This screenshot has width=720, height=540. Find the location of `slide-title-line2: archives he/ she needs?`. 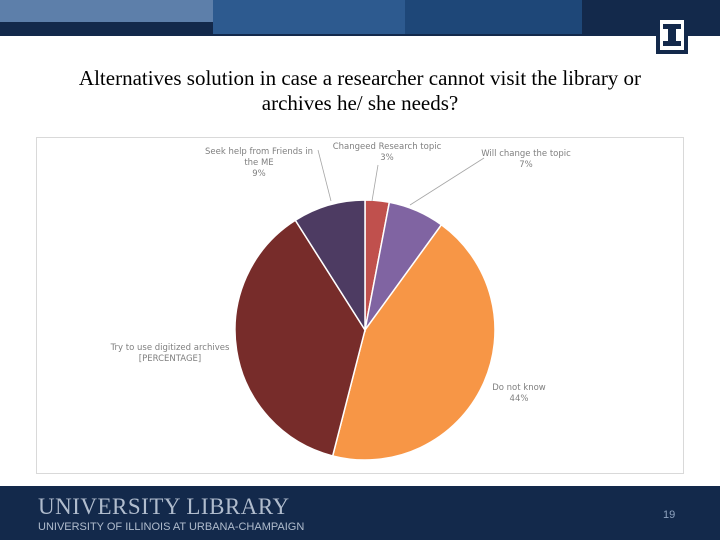

slide-title-line2: archives he/ she needs? is located at coordinates (360, 103).